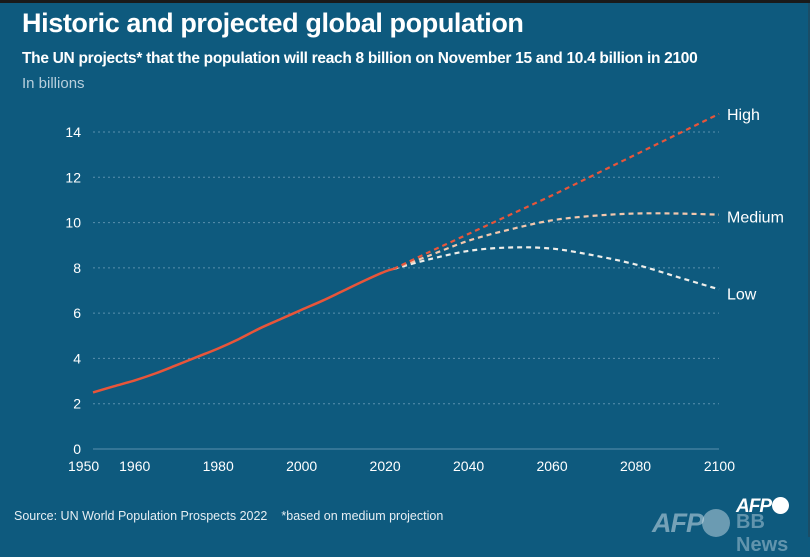 This screenshot has width=810, height=557. I want to click on series-line-medium, so click(556, 241).